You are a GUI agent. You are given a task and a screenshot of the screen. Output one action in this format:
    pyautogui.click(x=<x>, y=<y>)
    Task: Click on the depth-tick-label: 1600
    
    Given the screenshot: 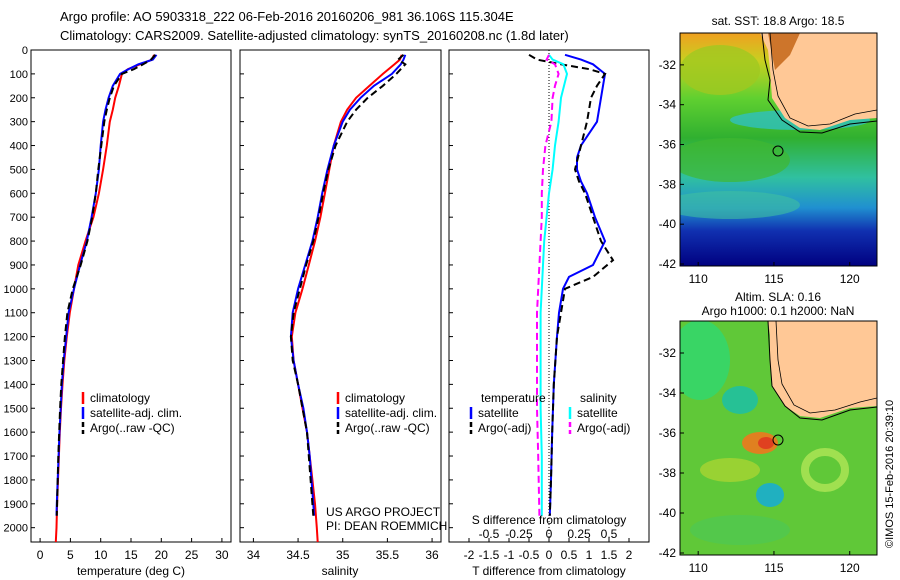 What is the action you would take?
    pyautogui.click(x=16, y=433)
    